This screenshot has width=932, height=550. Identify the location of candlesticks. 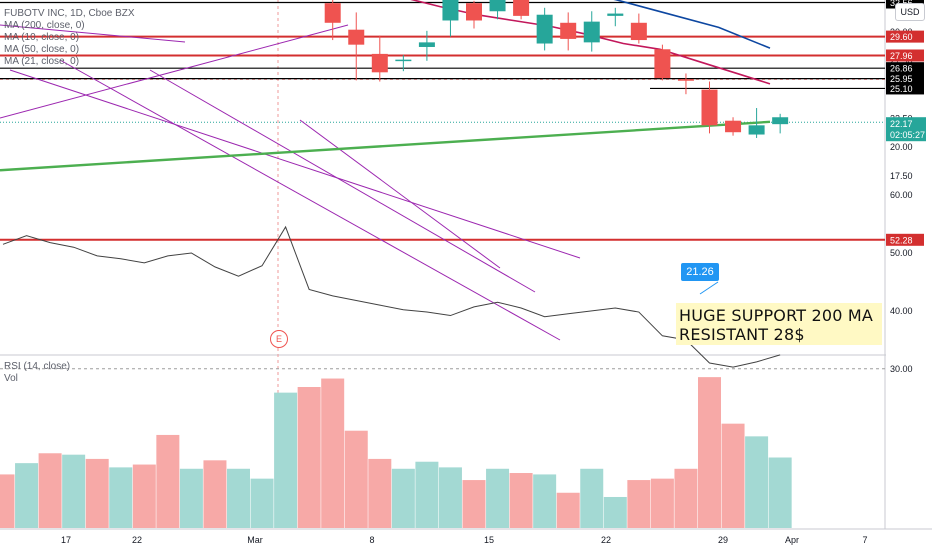
(556, 69).